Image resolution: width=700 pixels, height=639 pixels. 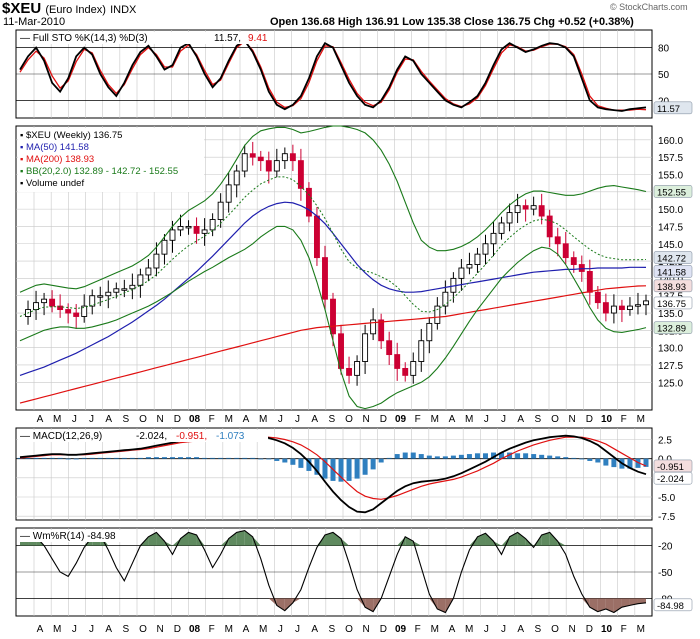 What do you see at coordinates (665, 547) in the screenshot?
I see `willr-ytick-label: -20` at bounding box center [665, 547].